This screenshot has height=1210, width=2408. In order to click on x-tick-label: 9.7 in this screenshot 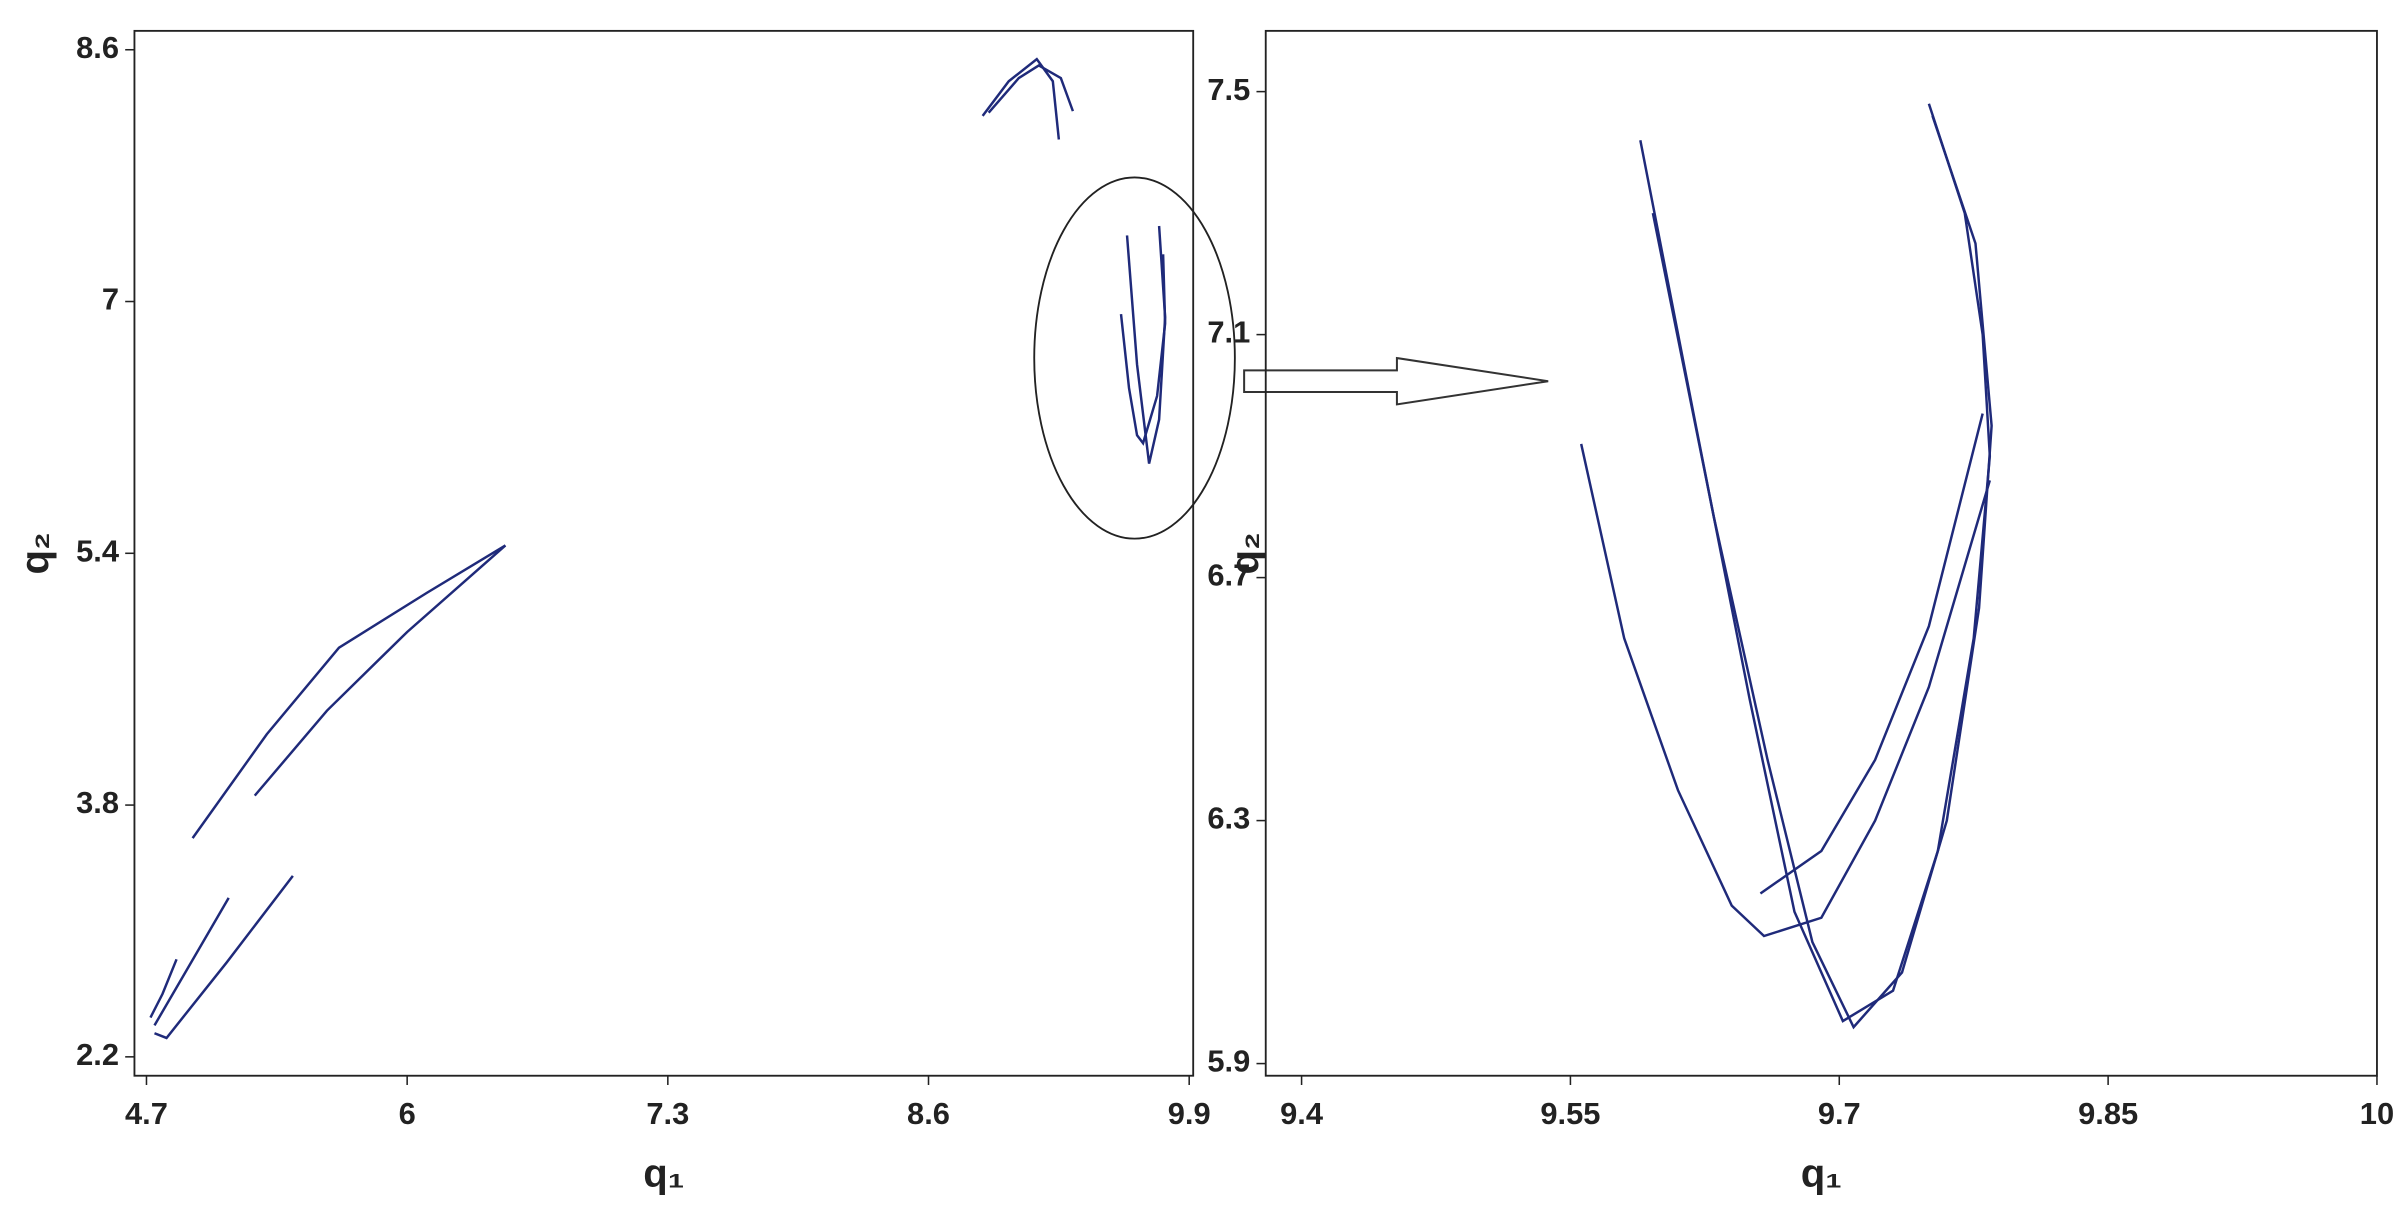, I will do `click(1839, 1113)`.